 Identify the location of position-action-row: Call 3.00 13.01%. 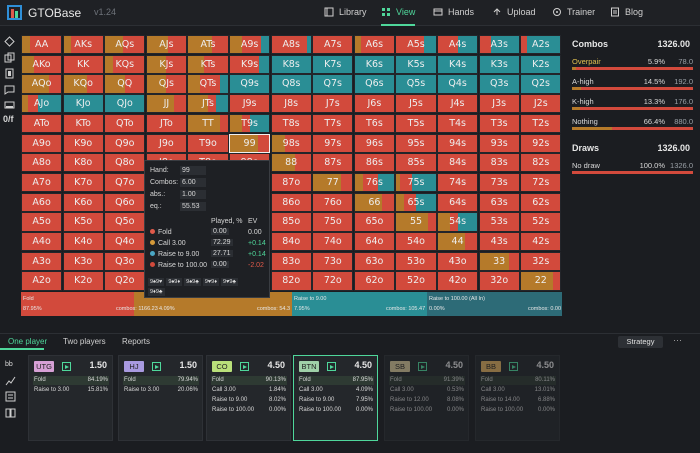
(518, 390).